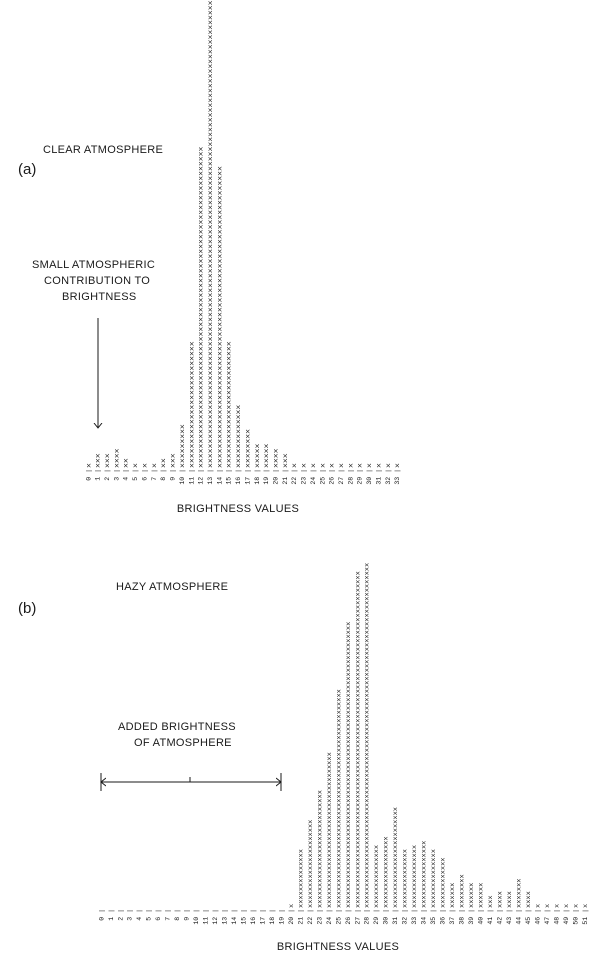  I want to click on tick-label: 29 |, so click(360, 477).